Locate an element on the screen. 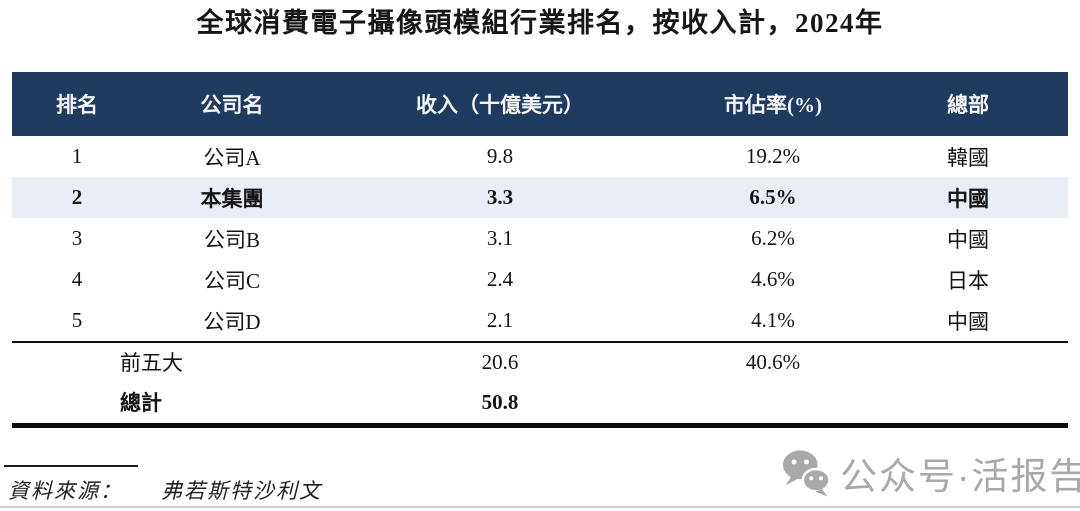  table-row: 5 公司D 2.1 4.1% 中國 is located at coordinates (540, 320).